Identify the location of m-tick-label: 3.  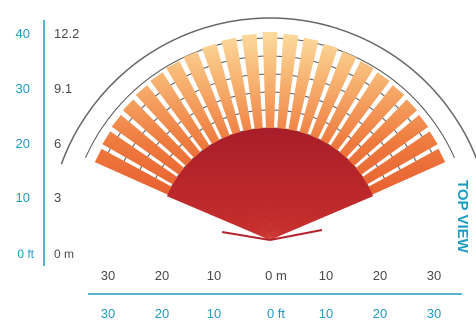
(57, 197).